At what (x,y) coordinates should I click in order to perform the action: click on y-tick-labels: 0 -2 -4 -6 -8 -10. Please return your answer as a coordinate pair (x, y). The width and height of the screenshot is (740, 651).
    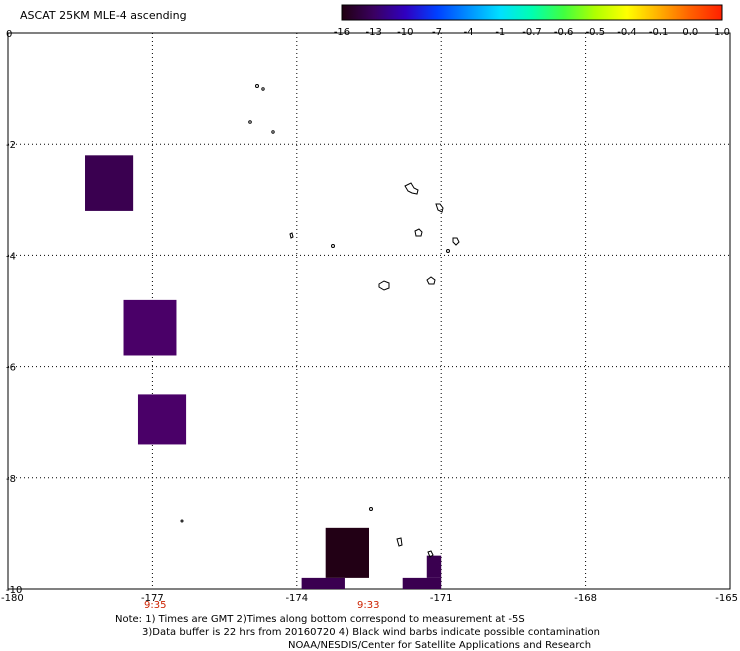
    Looking at the image, I should click on (14, 312).